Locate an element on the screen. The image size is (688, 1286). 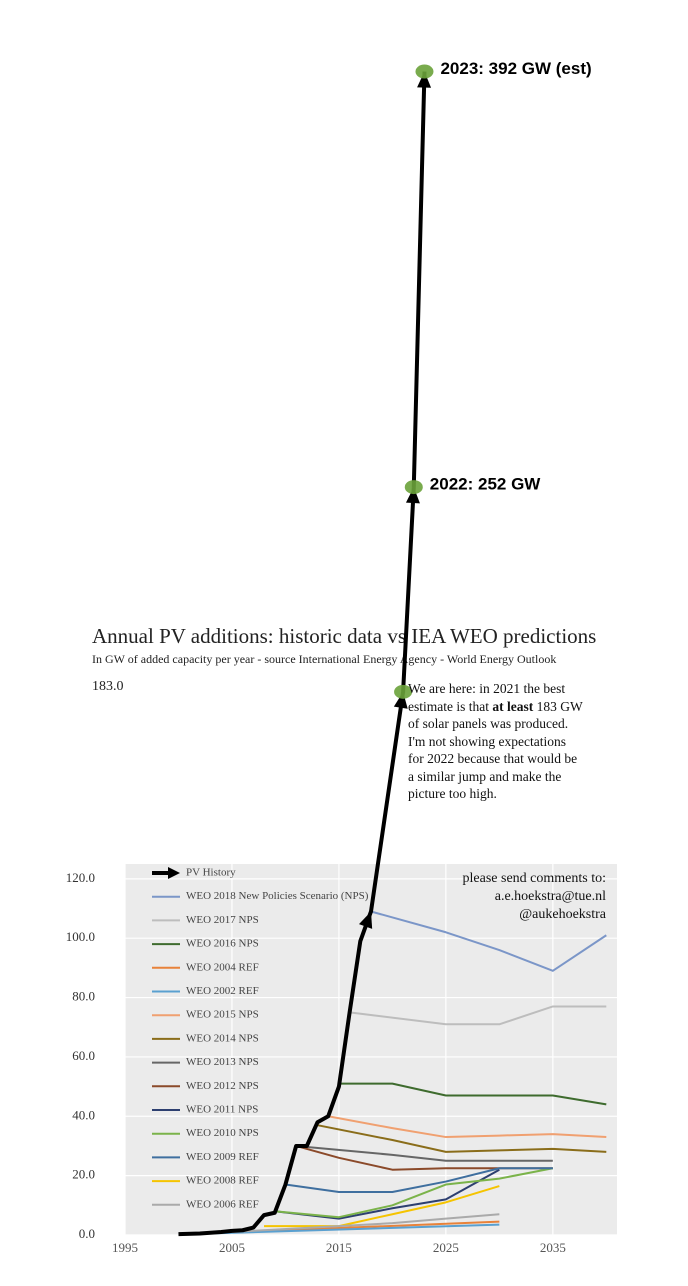
note-text: for 2022 because that would be is located at coordinates (493, 758).